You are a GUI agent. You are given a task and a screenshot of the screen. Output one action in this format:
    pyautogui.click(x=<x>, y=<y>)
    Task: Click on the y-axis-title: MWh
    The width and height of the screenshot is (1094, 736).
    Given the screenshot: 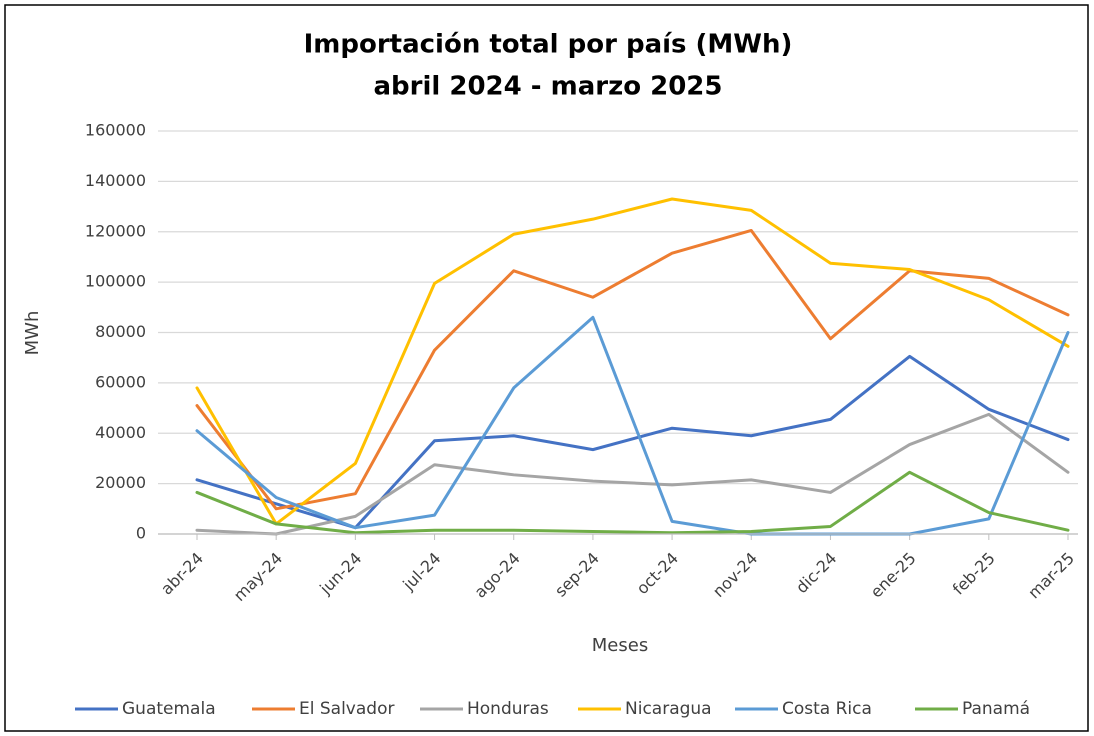 What is the action you would take?
    pyautogui.click(x=32, y=333)
    